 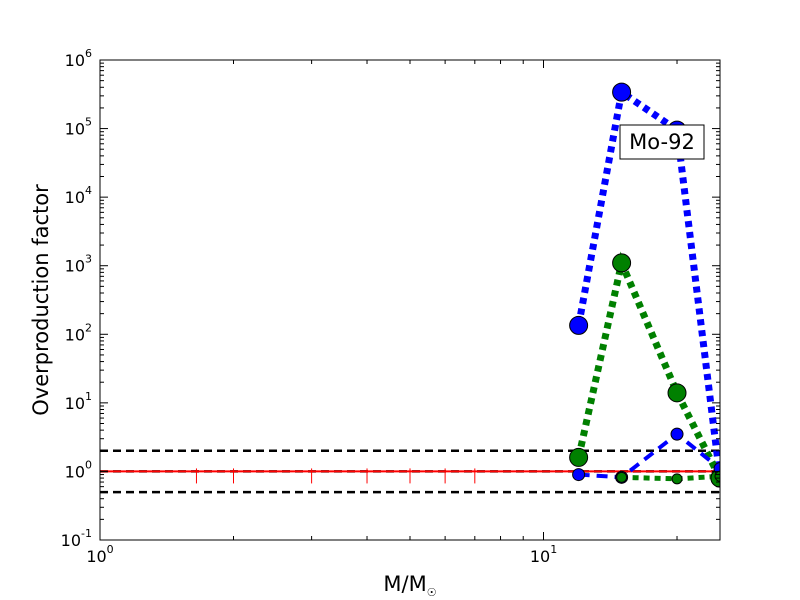 What do you see at coordinates (670, 477) in the screenshot?
I see `series-3-line` at bounding box center [670, 477].